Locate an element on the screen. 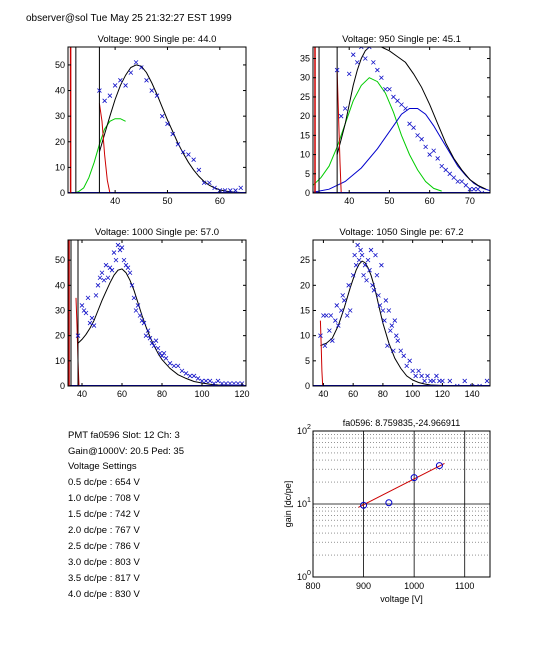 The width and height of the screenshot is (540, 648). x-tick-label: 1000 is located at coordinates (414, 586).